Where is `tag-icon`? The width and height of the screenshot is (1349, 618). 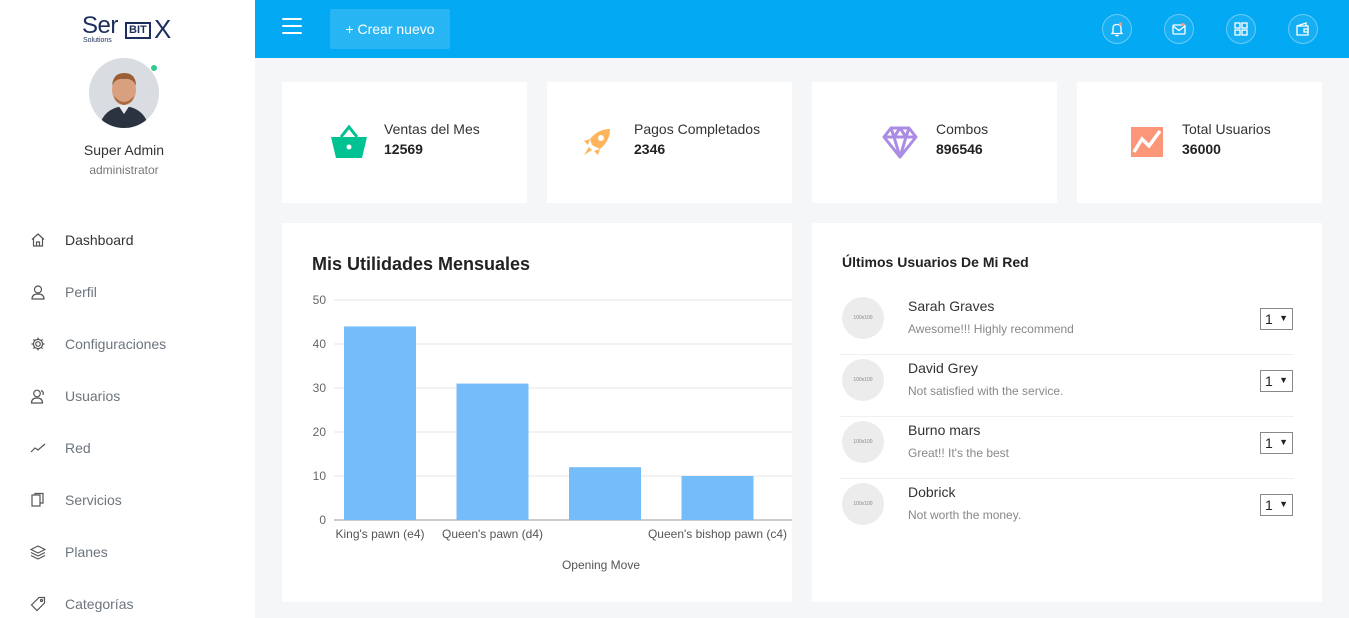 tag-icon is located at coordinates (38, 604).